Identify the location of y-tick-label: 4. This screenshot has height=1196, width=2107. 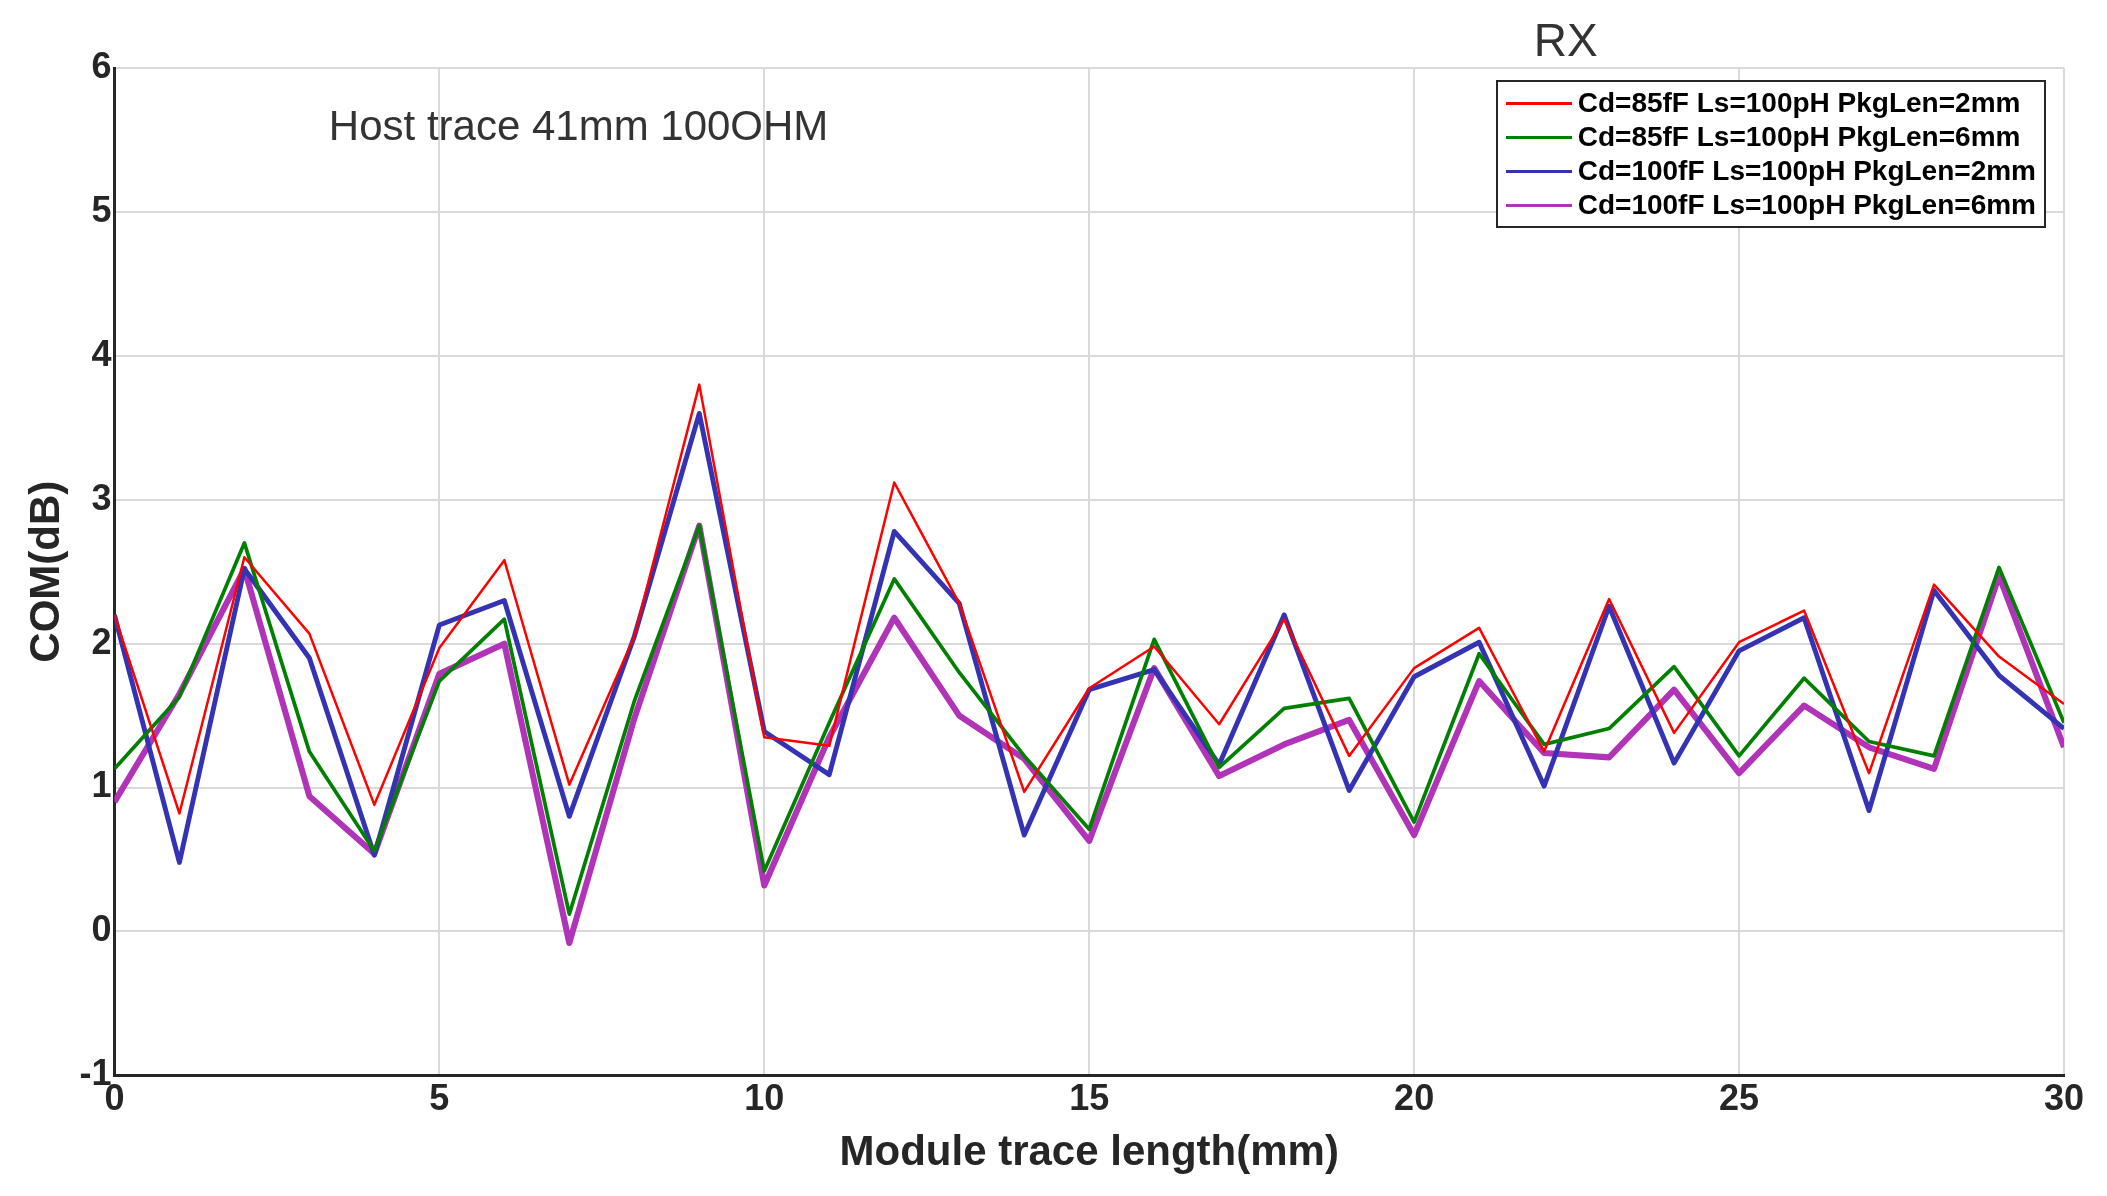
(101, 353).